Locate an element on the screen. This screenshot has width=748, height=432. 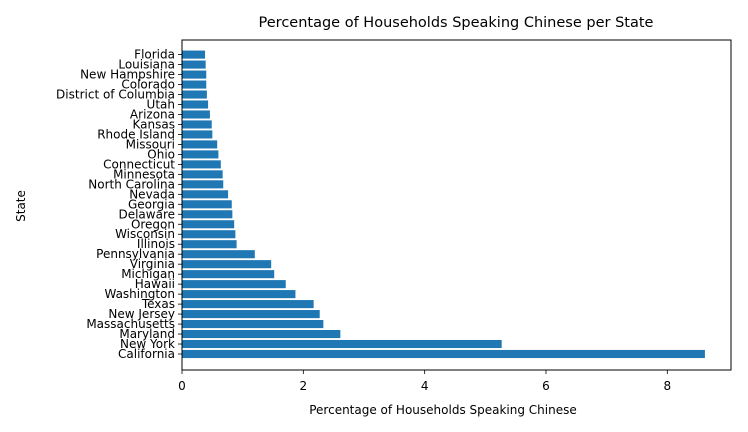
bar-nevada is located at coordinates (205, 194).